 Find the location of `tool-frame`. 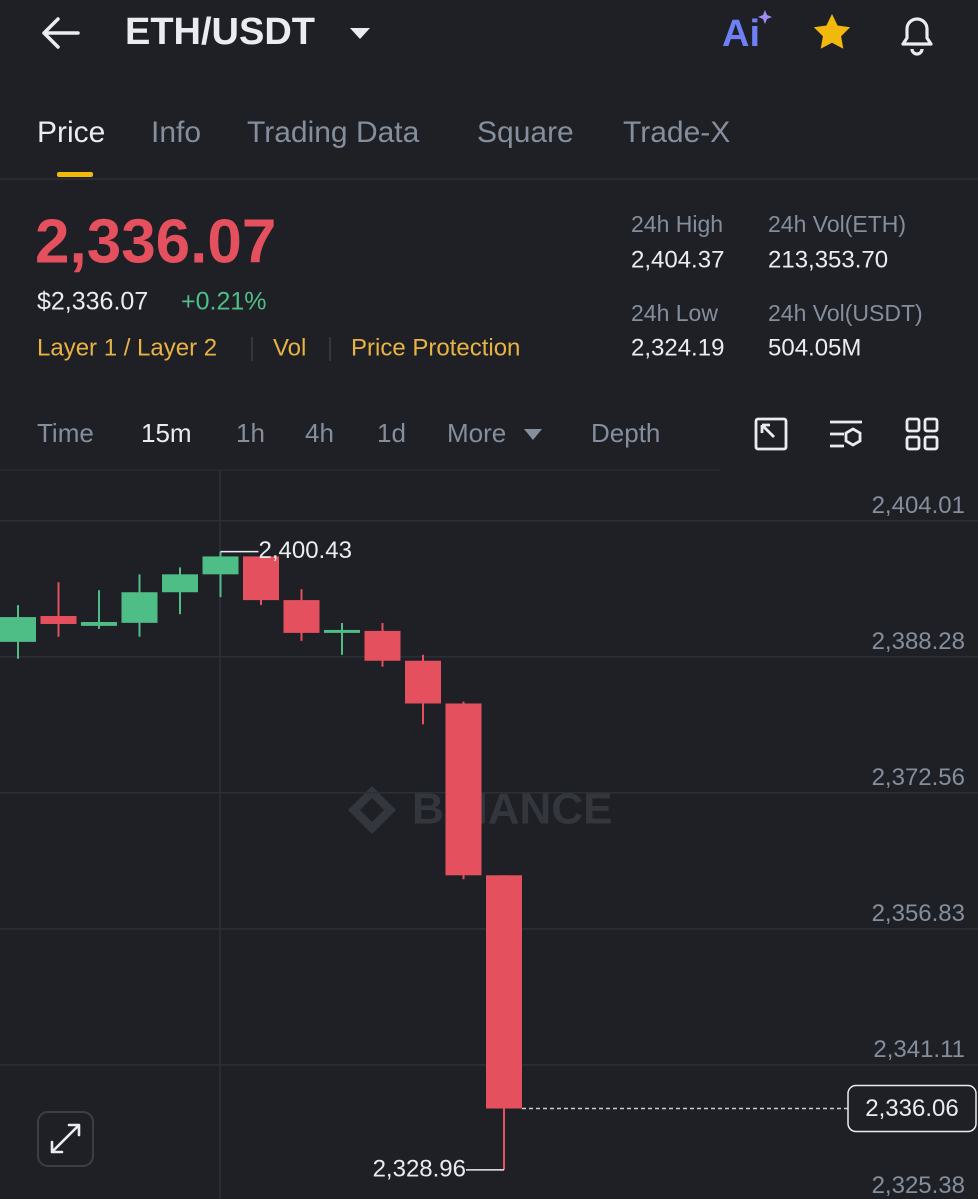

tool-frame is located at coordinates (771, 434).